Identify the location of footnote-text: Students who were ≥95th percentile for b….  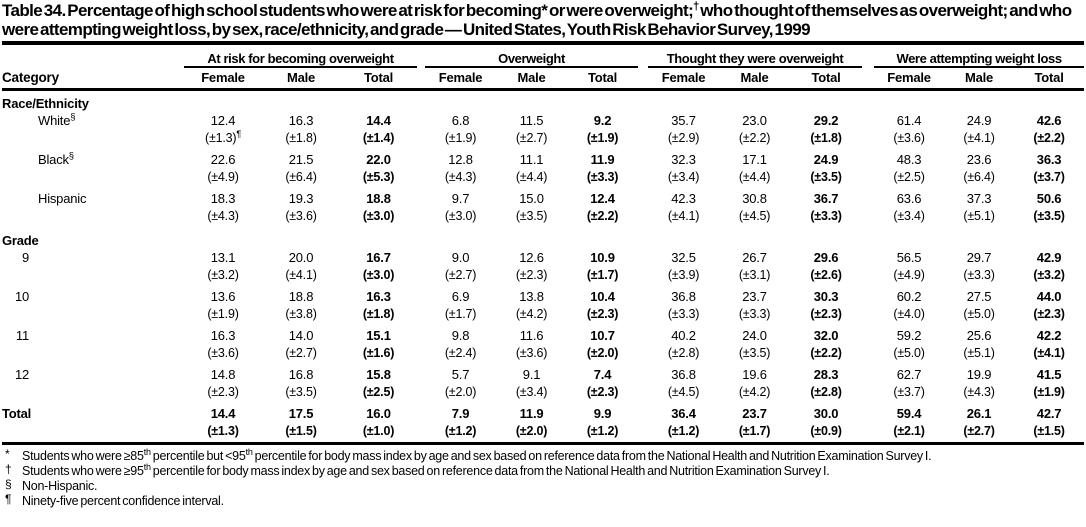
(426, 469).